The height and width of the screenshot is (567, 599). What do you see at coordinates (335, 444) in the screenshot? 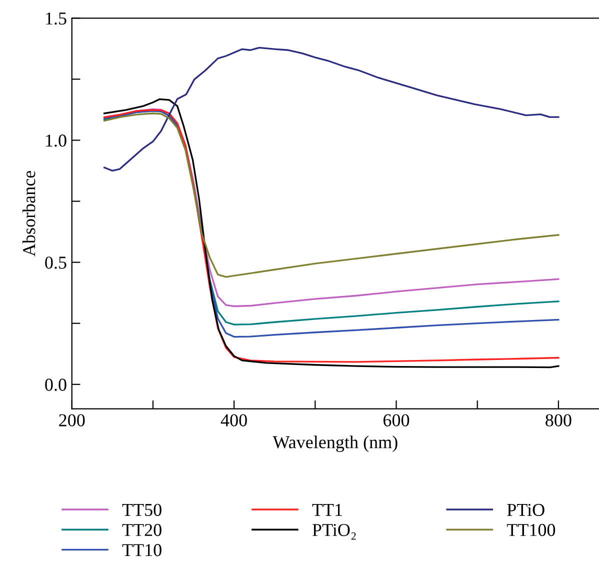
I see `x-axis-title: Wavelength (nm)` at bounding box center [335, 444].